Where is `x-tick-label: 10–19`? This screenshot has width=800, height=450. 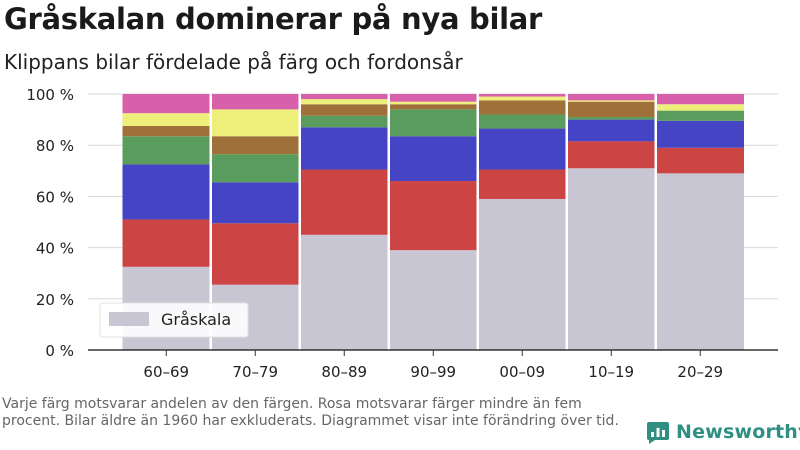 x-tick-label: 10–19 is located at coordinates (611, 372).